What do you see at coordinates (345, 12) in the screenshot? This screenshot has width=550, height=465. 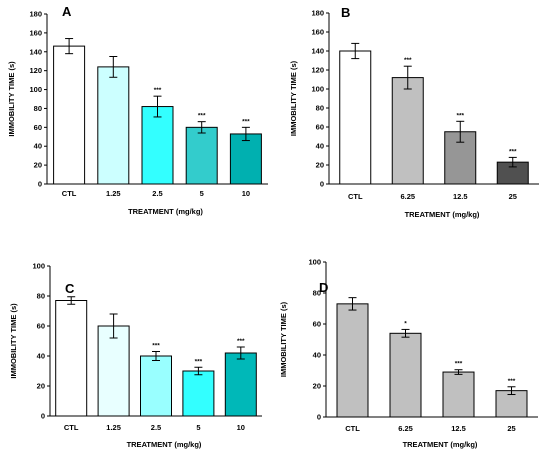 I see `panel-letter: B` at bounding box center [345, 12].